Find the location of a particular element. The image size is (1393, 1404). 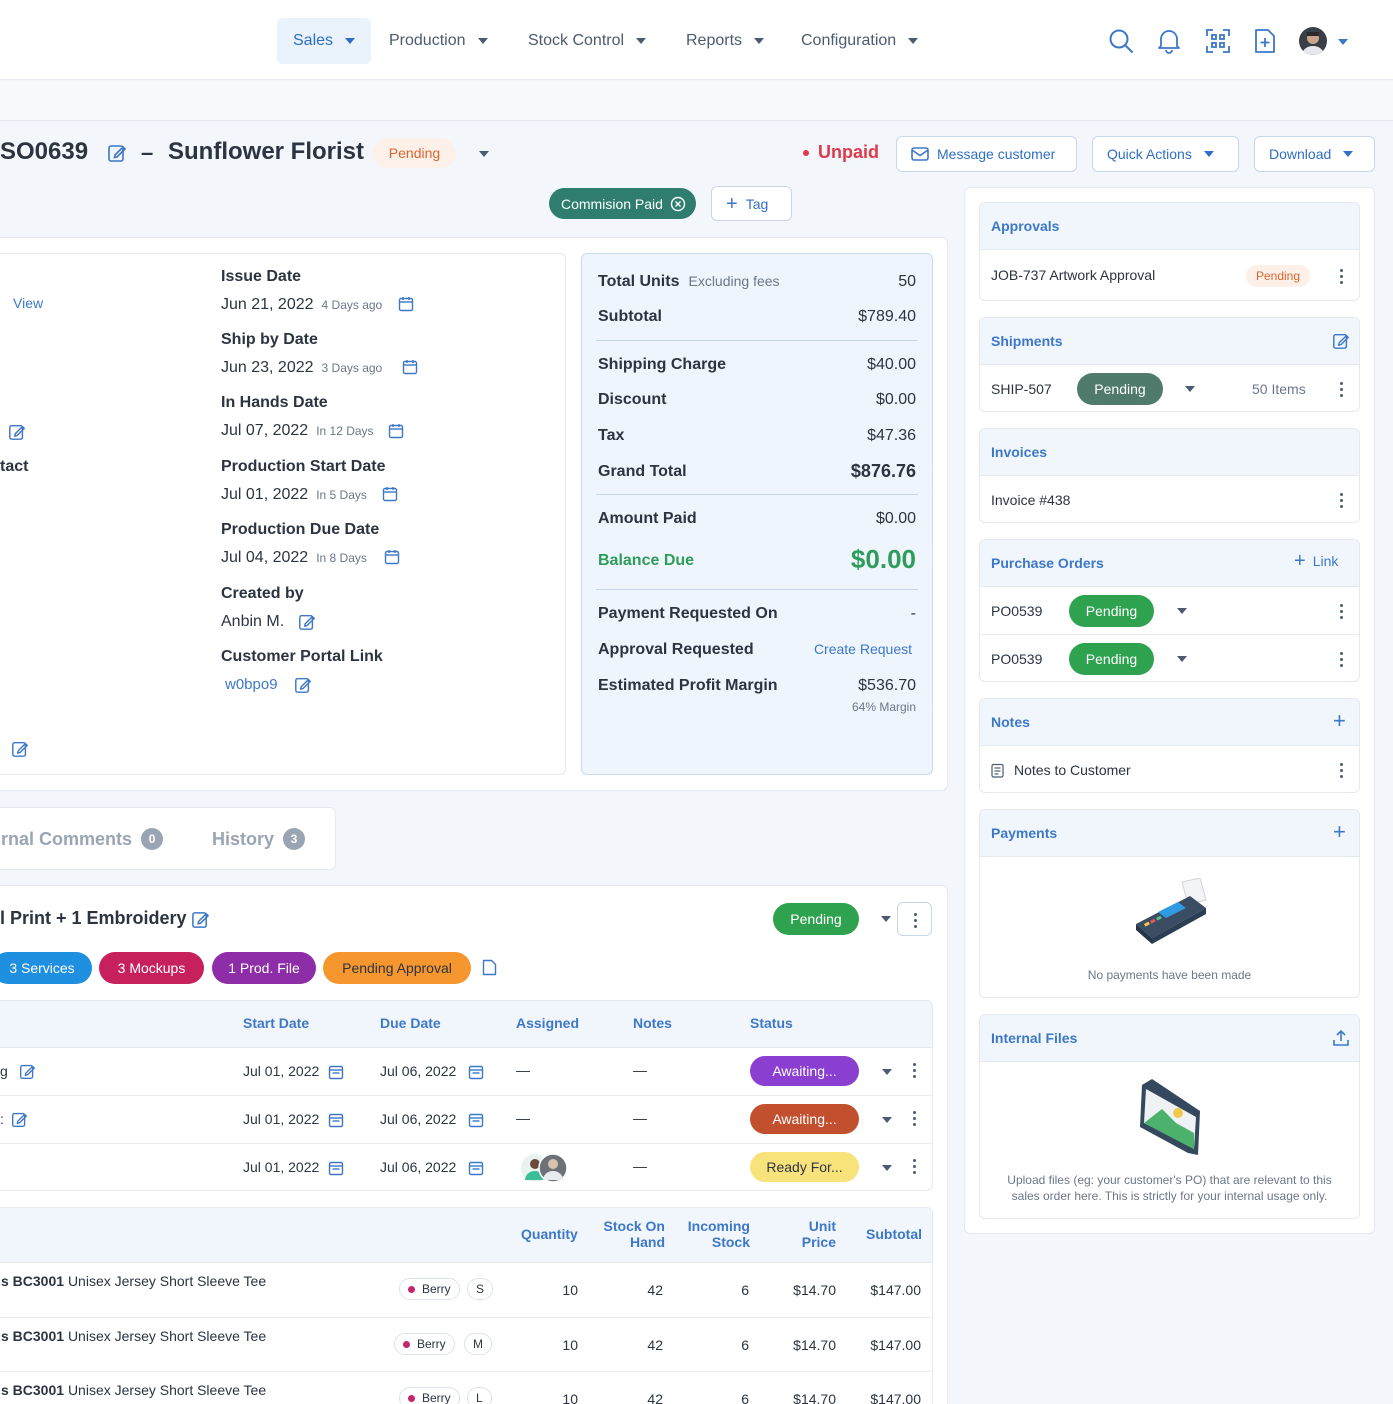

upload-icon is located at coordinates (1341, 1038).